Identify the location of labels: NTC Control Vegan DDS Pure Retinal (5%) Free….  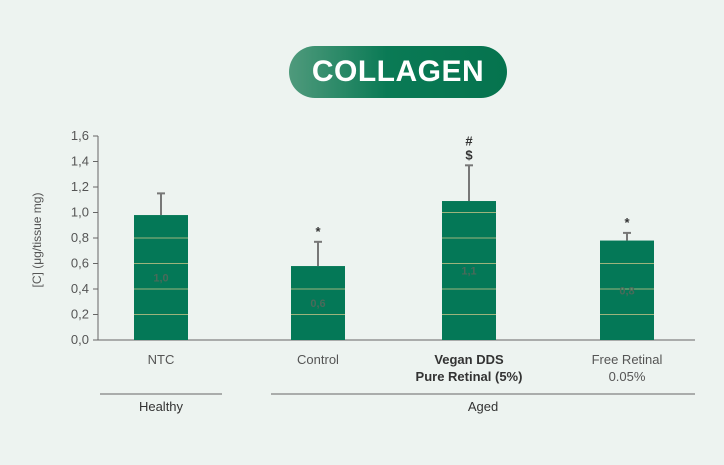
(397, 383).